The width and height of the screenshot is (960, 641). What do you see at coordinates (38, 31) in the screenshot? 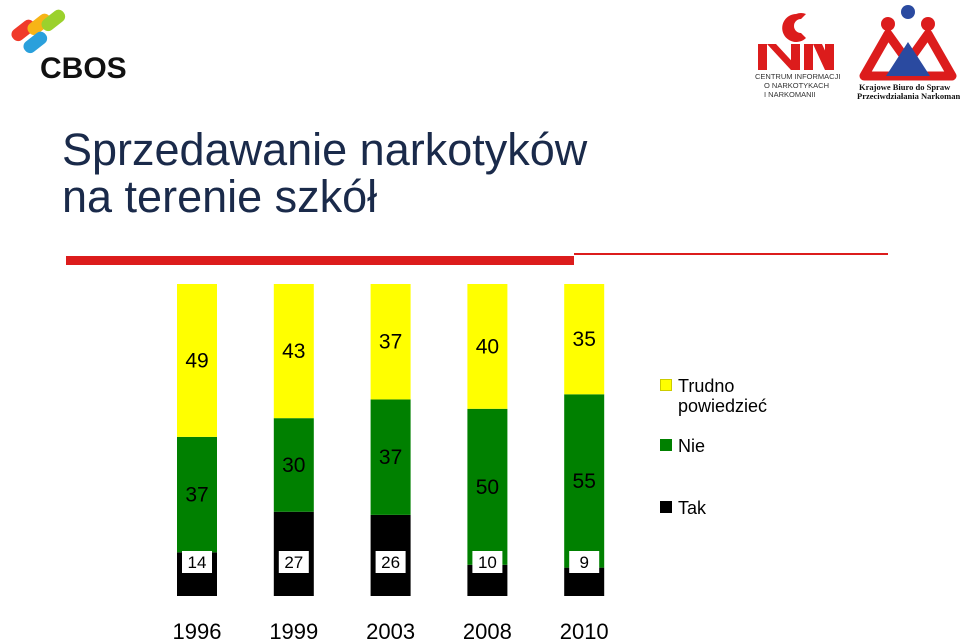
I see `cbos-logo-mark` at bounding box center [38, 31].